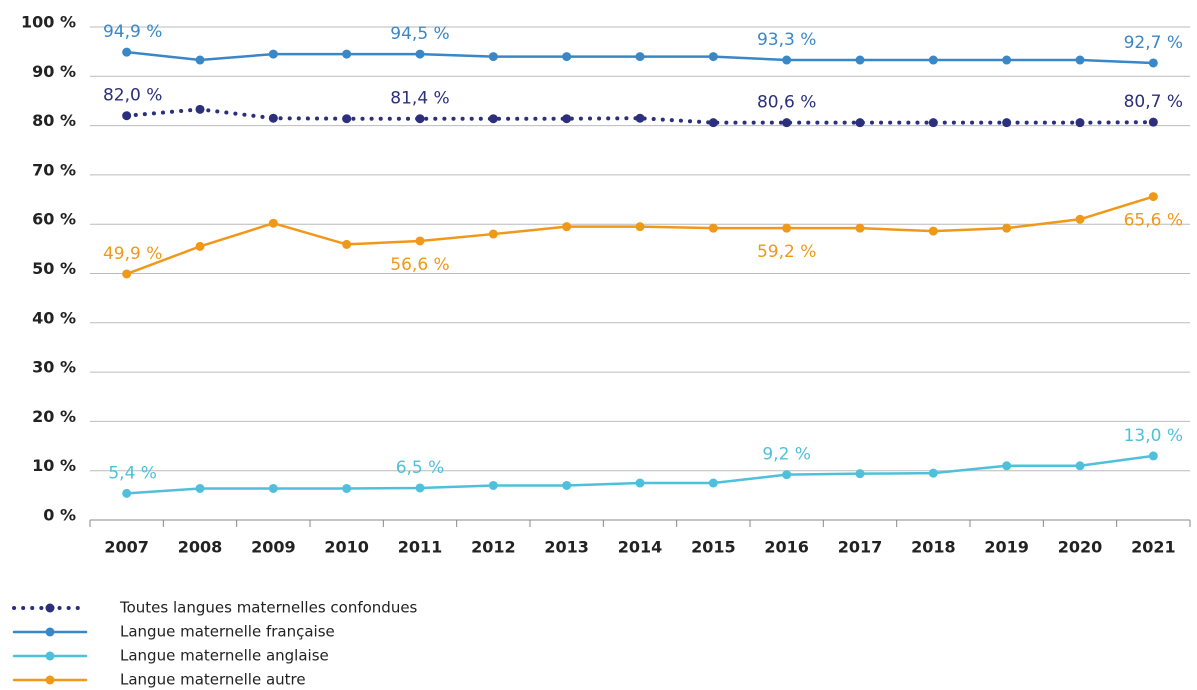  What do you see at coordinates (1153, 547) in the screenshot?
I see `x-tick-label: 2021` at bounding box center [1153, 547].